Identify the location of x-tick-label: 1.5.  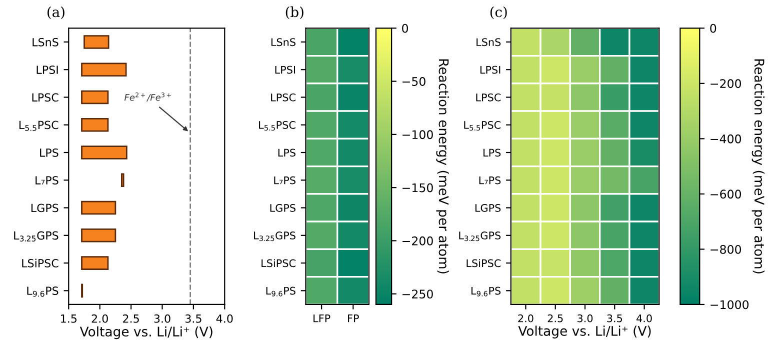
(69, 318).